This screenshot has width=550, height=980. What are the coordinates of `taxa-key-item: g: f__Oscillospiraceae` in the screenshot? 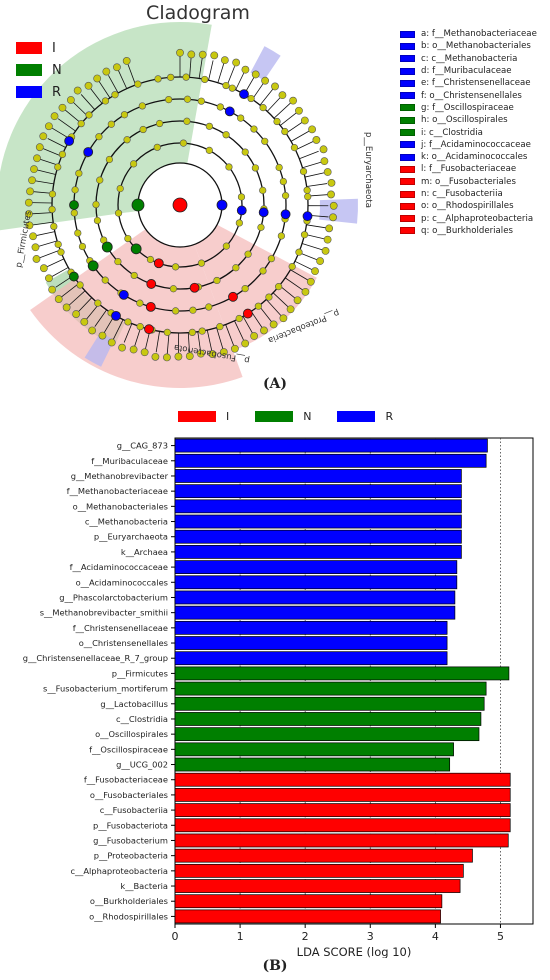 It's located at (475, 108).